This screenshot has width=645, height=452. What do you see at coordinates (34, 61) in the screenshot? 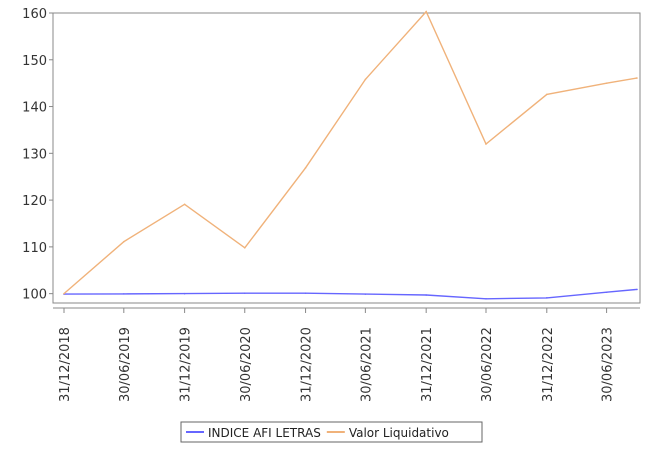
I see `y-tick-label: 150` at bounding box center [34, 61].